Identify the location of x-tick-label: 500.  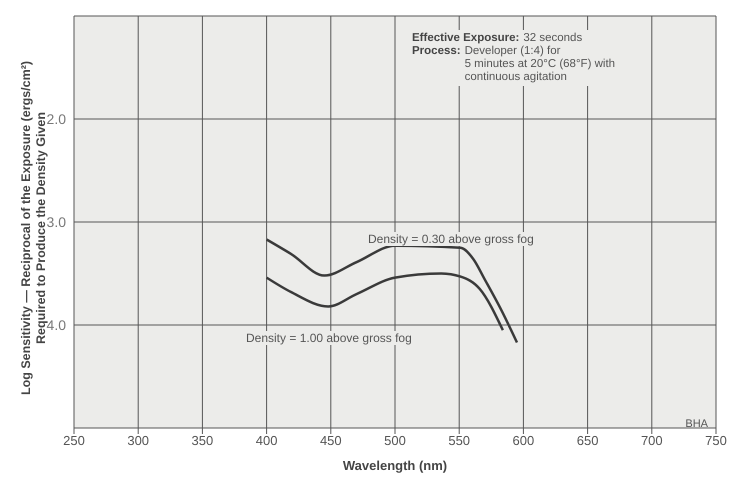
(395, 440).